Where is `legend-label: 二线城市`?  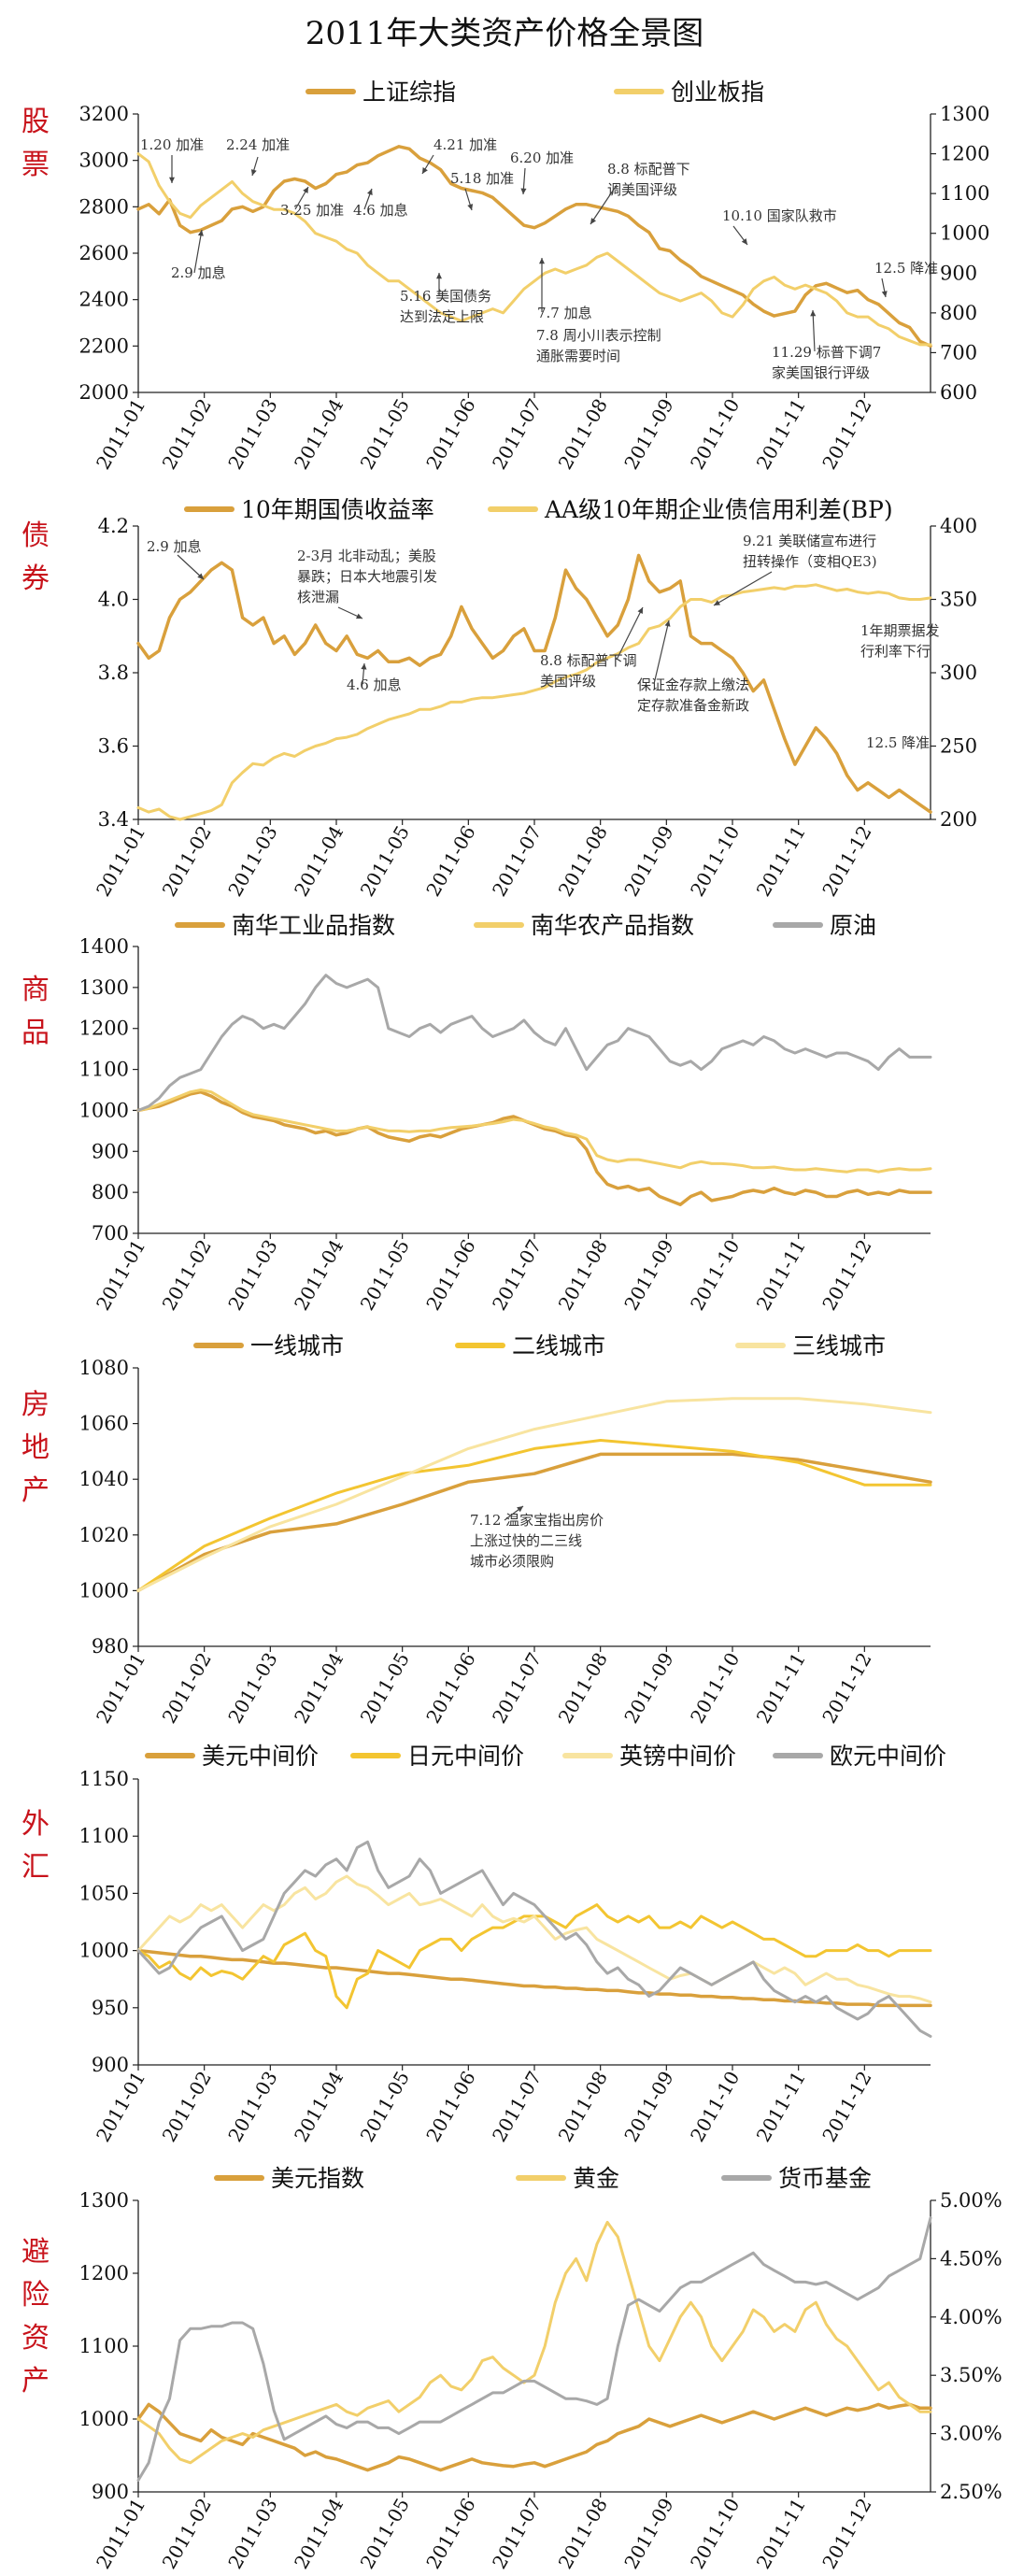
legend-label: 二线城市 is located at coordinates (558, 1345).